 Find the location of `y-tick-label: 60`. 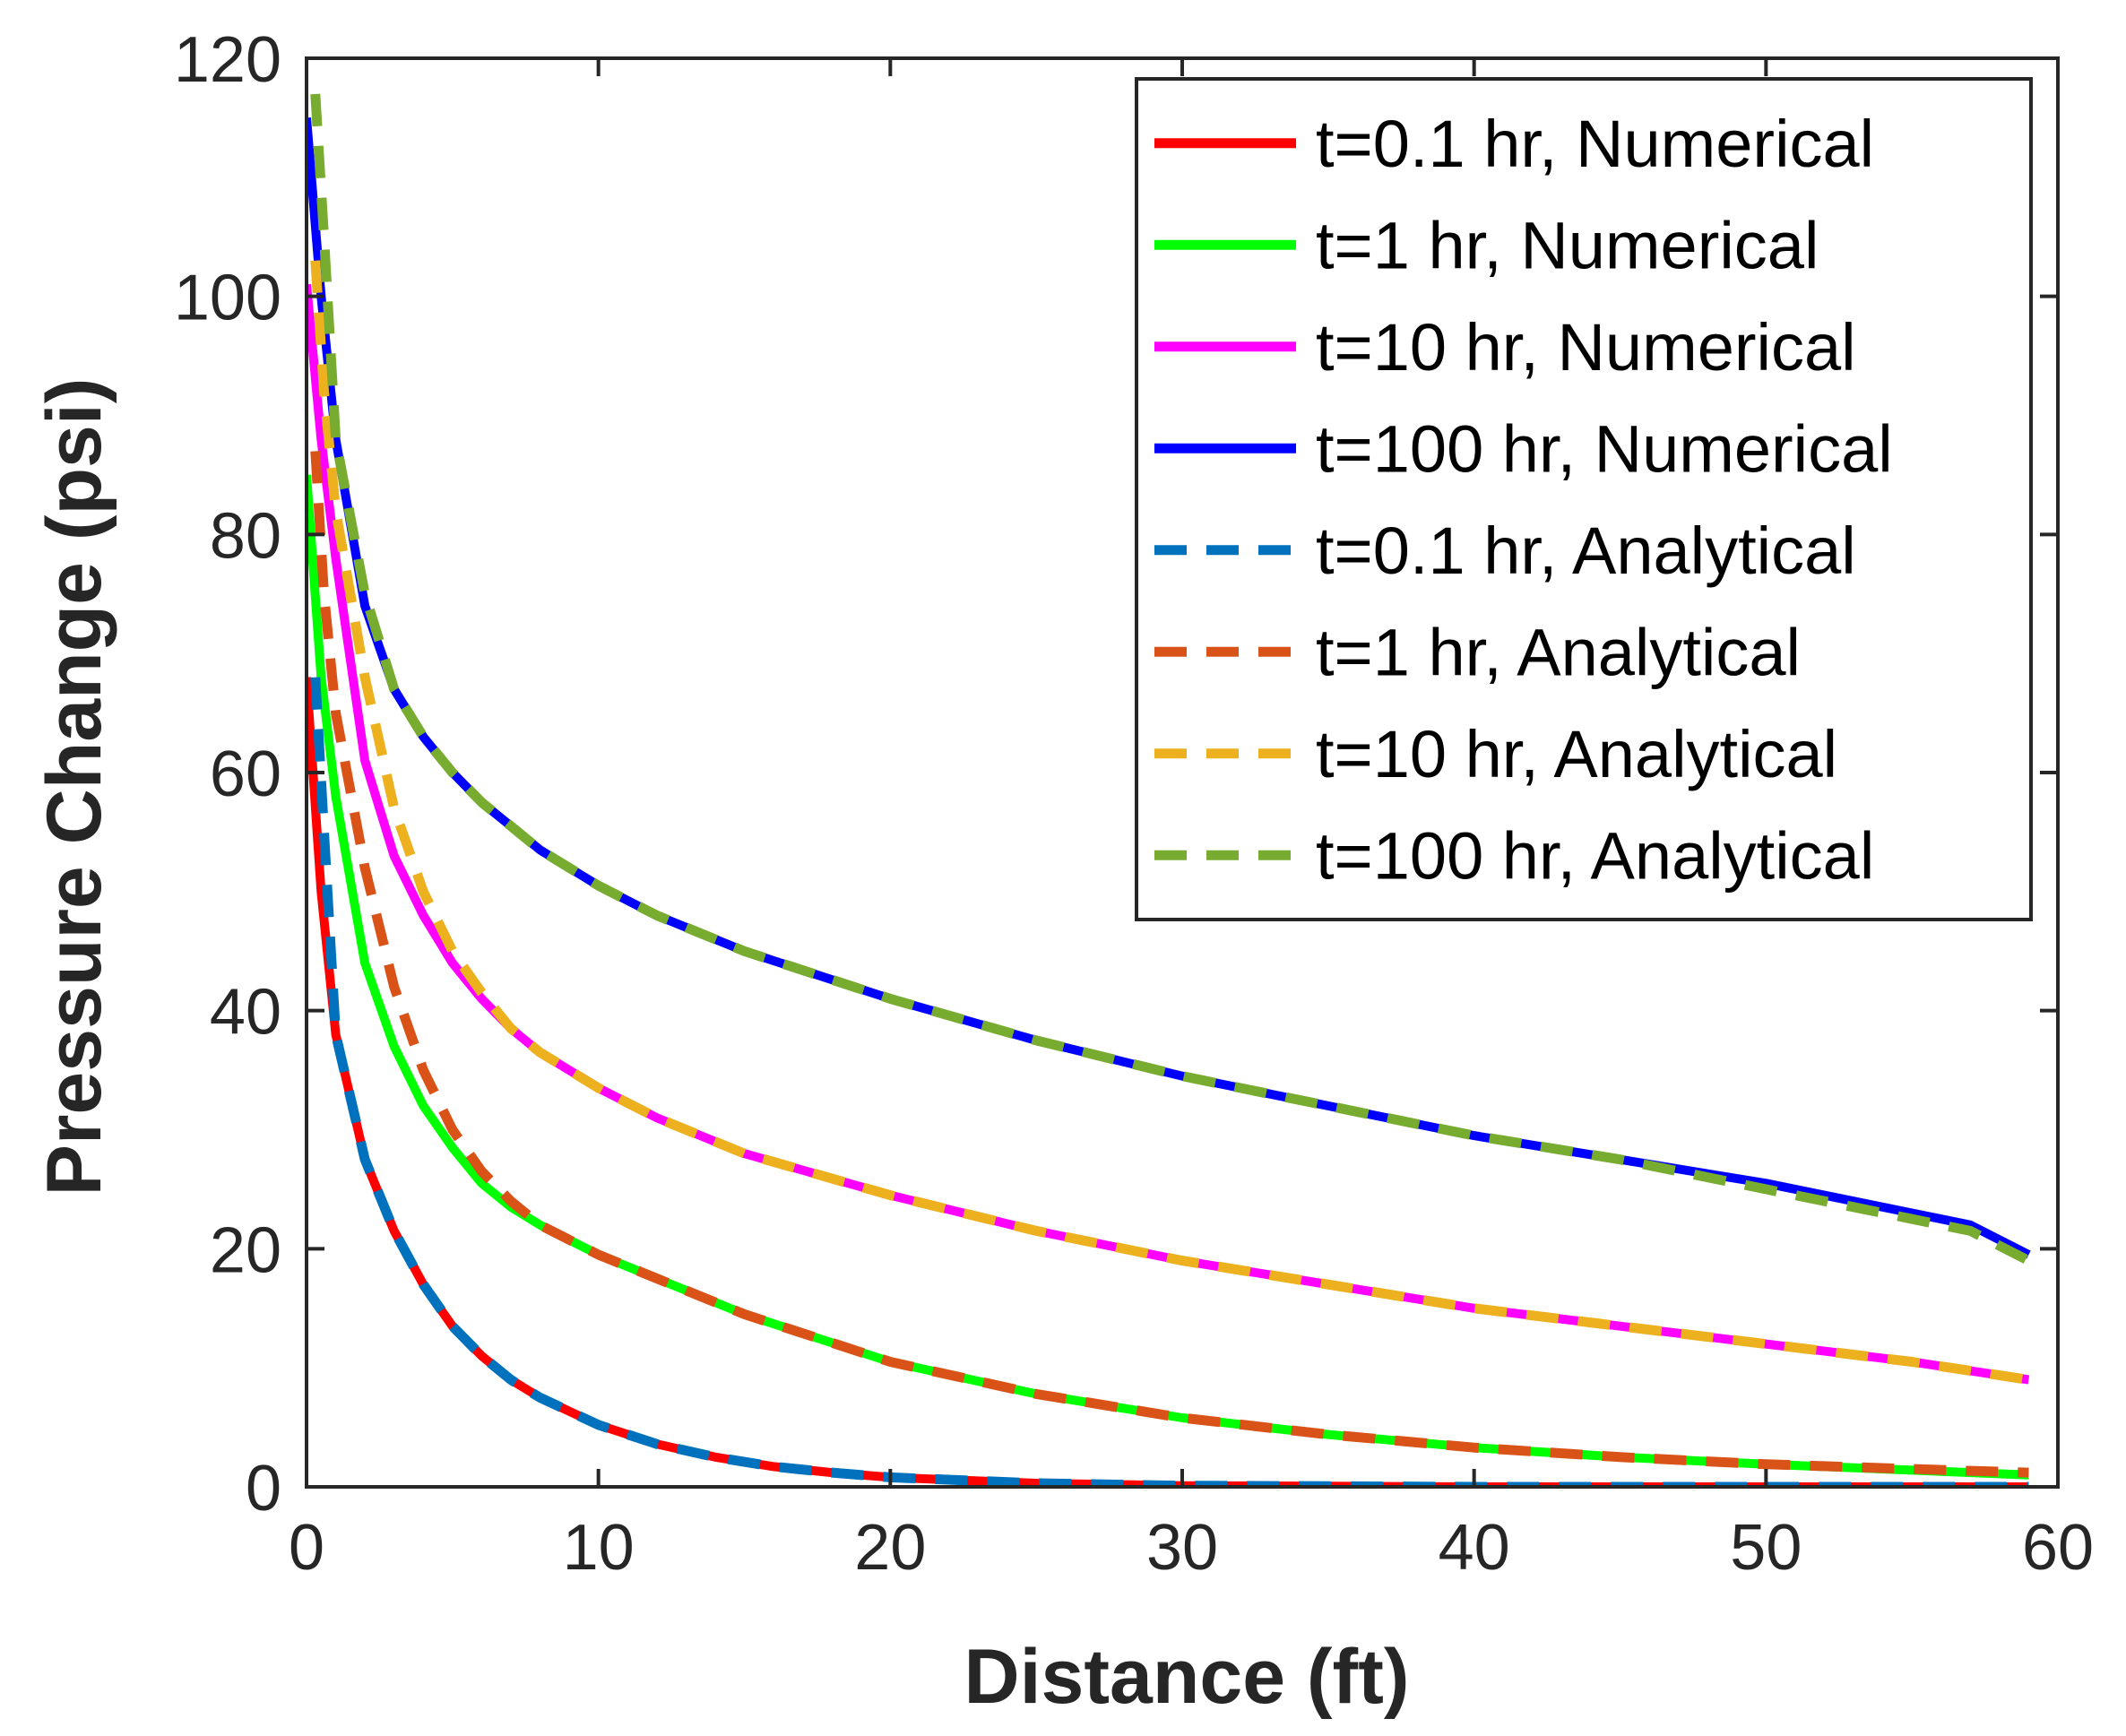

y-tick-label: 60 is located at coordinates (245, 774).